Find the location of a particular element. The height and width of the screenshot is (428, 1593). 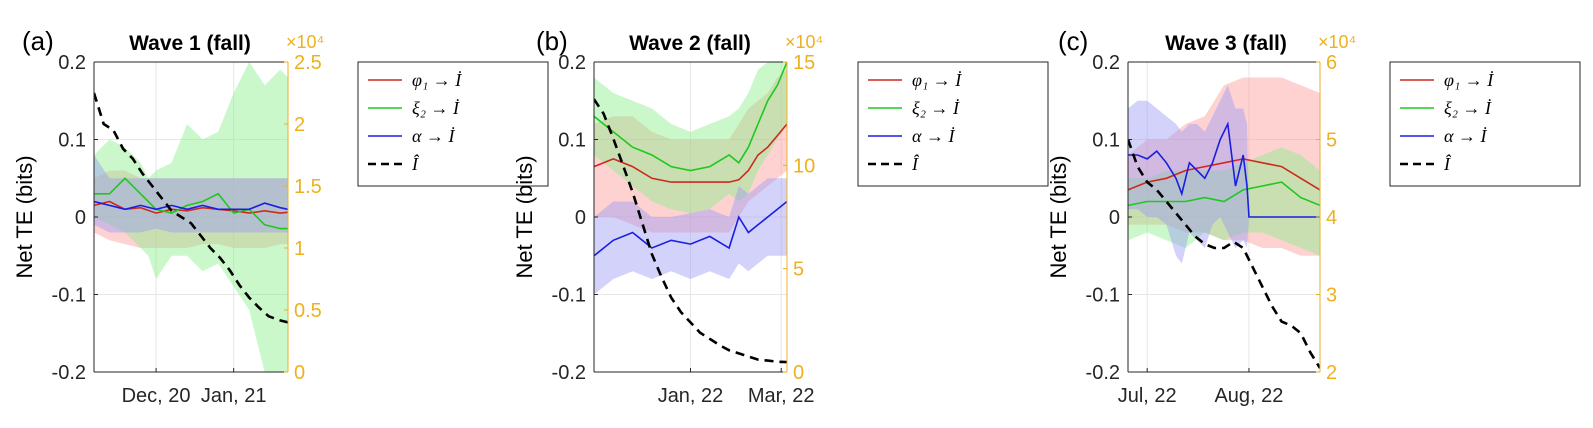

y2-tick-label: 1.5 is located at coordinates (308, 187).